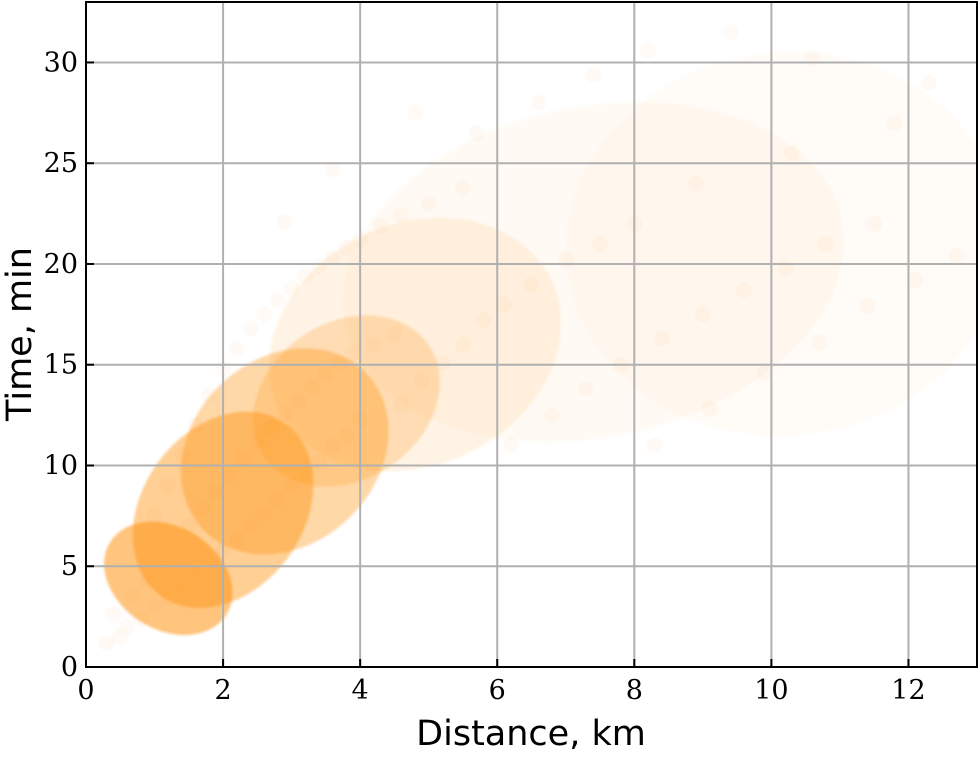  Describe the element at coordinates (61, 163) in the screenshot. I see `y-tick-label-5: 25` at that location.